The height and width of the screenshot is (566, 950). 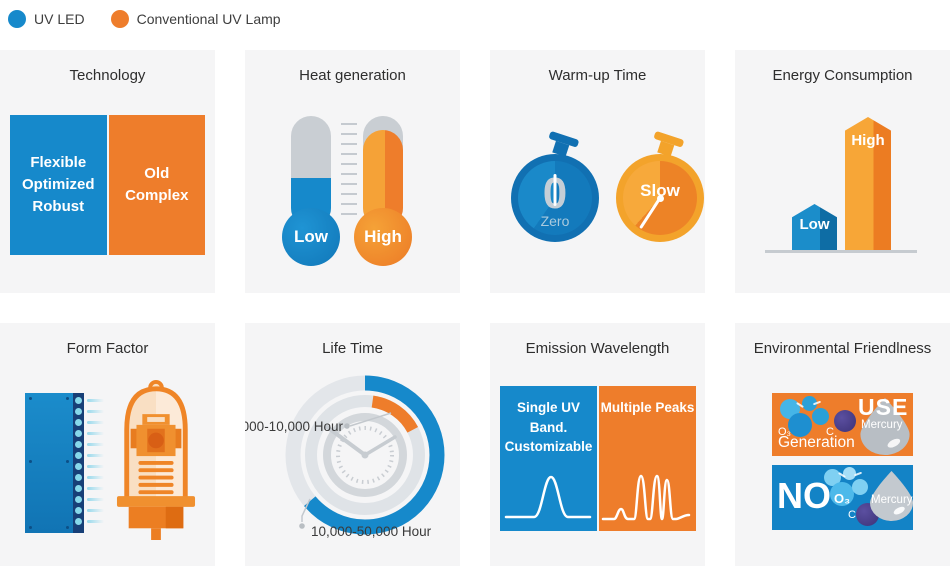 I want to click on panel-warmup-time: Warm-up Time 0 Zero Slow, so click(x=597, y=171).